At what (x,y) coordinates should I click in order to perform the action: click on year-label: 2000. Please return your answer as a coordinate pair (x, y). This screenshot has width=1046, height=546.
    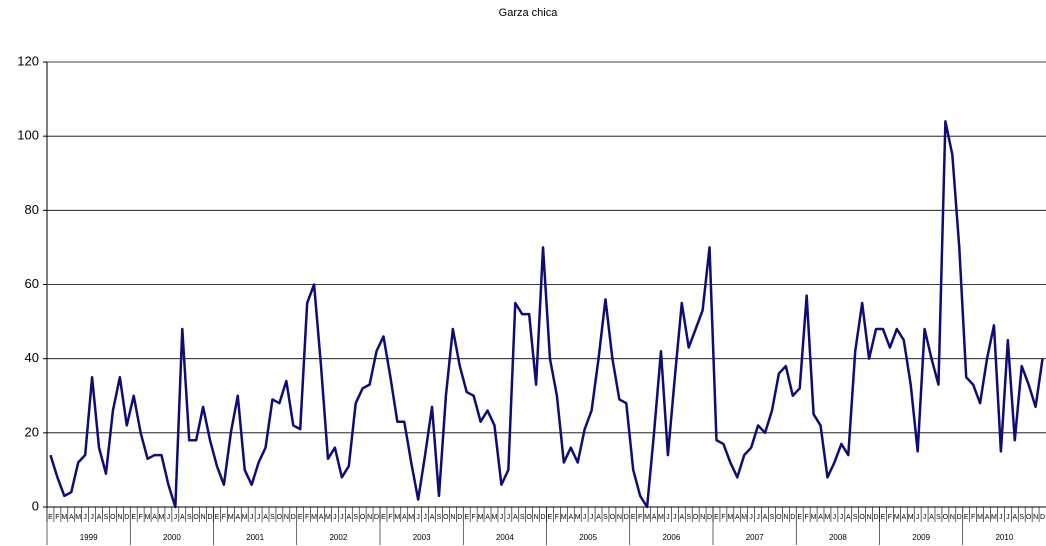
    Looking at the image, I should click on (172, 537).